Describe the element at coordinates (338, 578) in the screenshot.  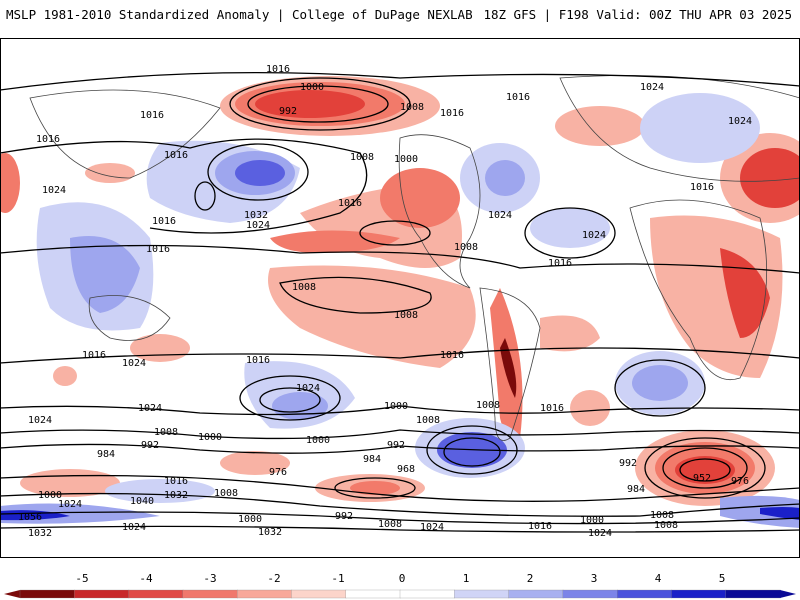
I see `colorbar-tick: -1` at that location.